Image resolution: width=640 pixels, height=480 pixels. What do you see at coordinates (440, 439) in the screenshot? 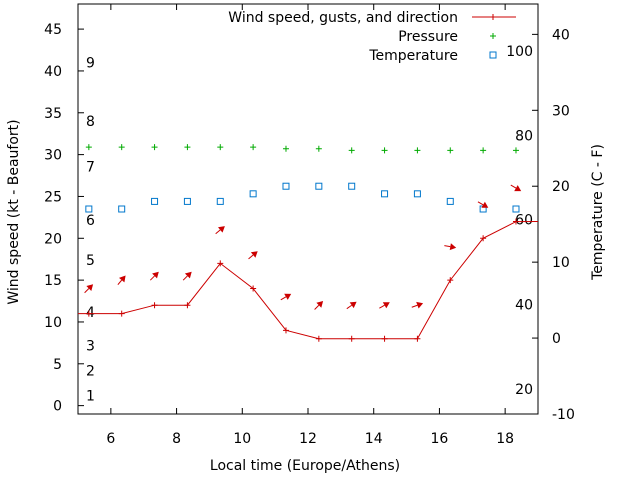
I see `x-tick-label: 16` at bounding box center [440, 439].